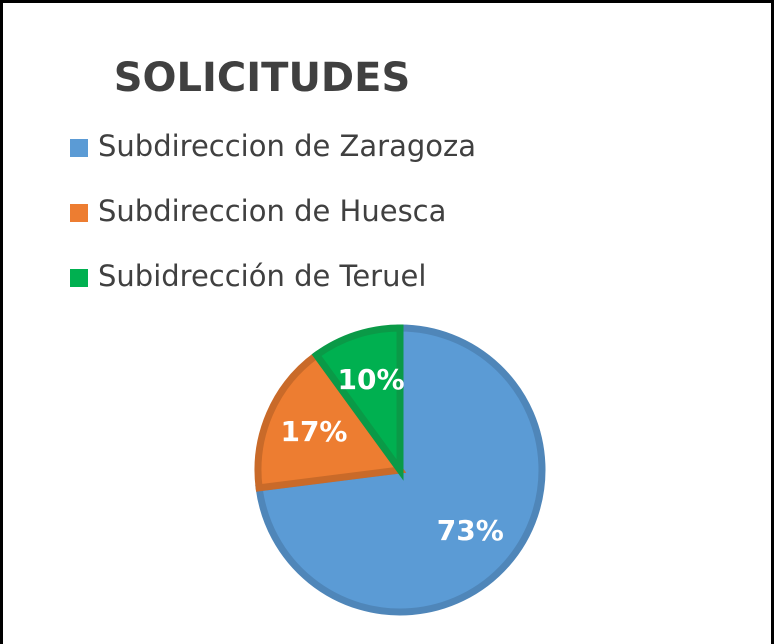 This screenshot has height=644, width=774. I want to click on chart-title: SOLICITUDES, so click(262, 78).